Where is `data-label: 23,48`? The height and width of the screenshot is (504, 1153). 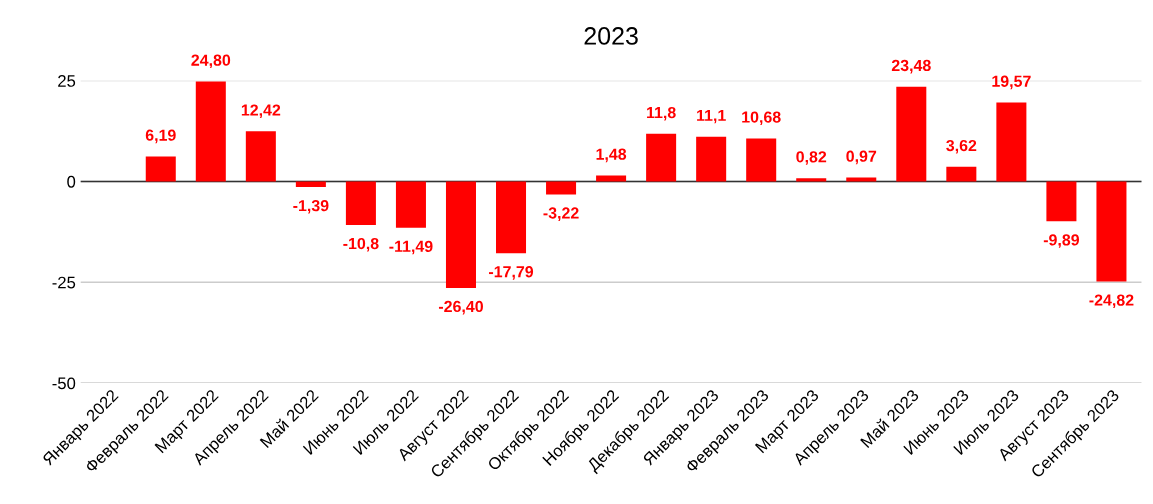
data-label: 23,48 is located at coordinates (911, 66).